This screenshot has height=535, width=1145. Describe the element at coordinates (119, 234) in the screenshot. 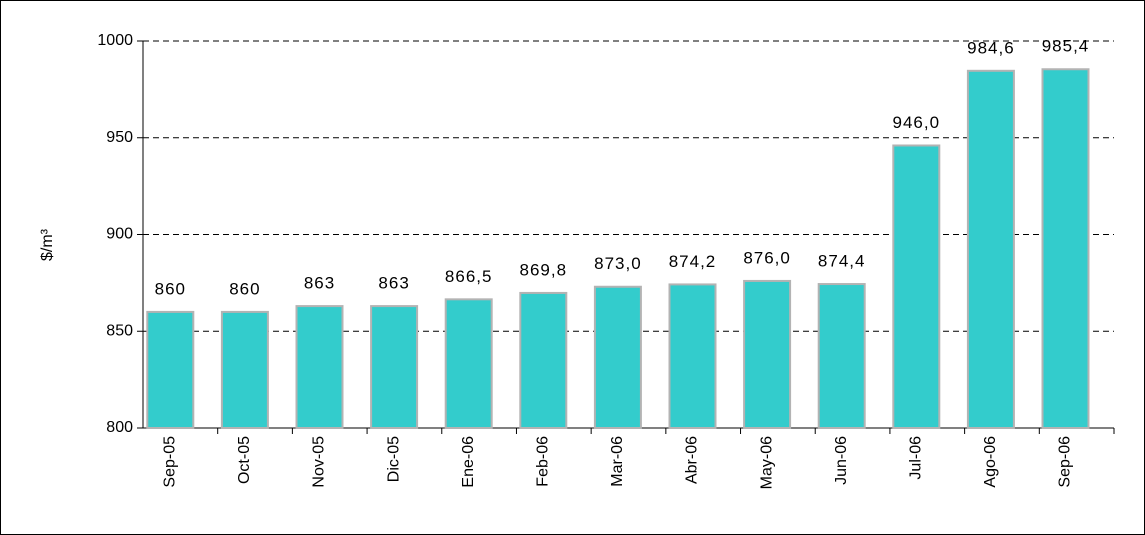

I see `y-tick-label: 900` at that location.